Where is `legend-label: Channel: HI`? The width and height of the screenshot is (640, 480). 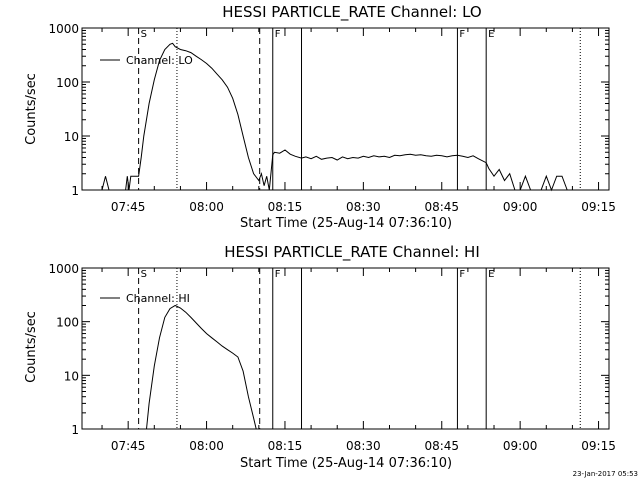
legend-label: Channel: HI is located at coordinates (158, 298).